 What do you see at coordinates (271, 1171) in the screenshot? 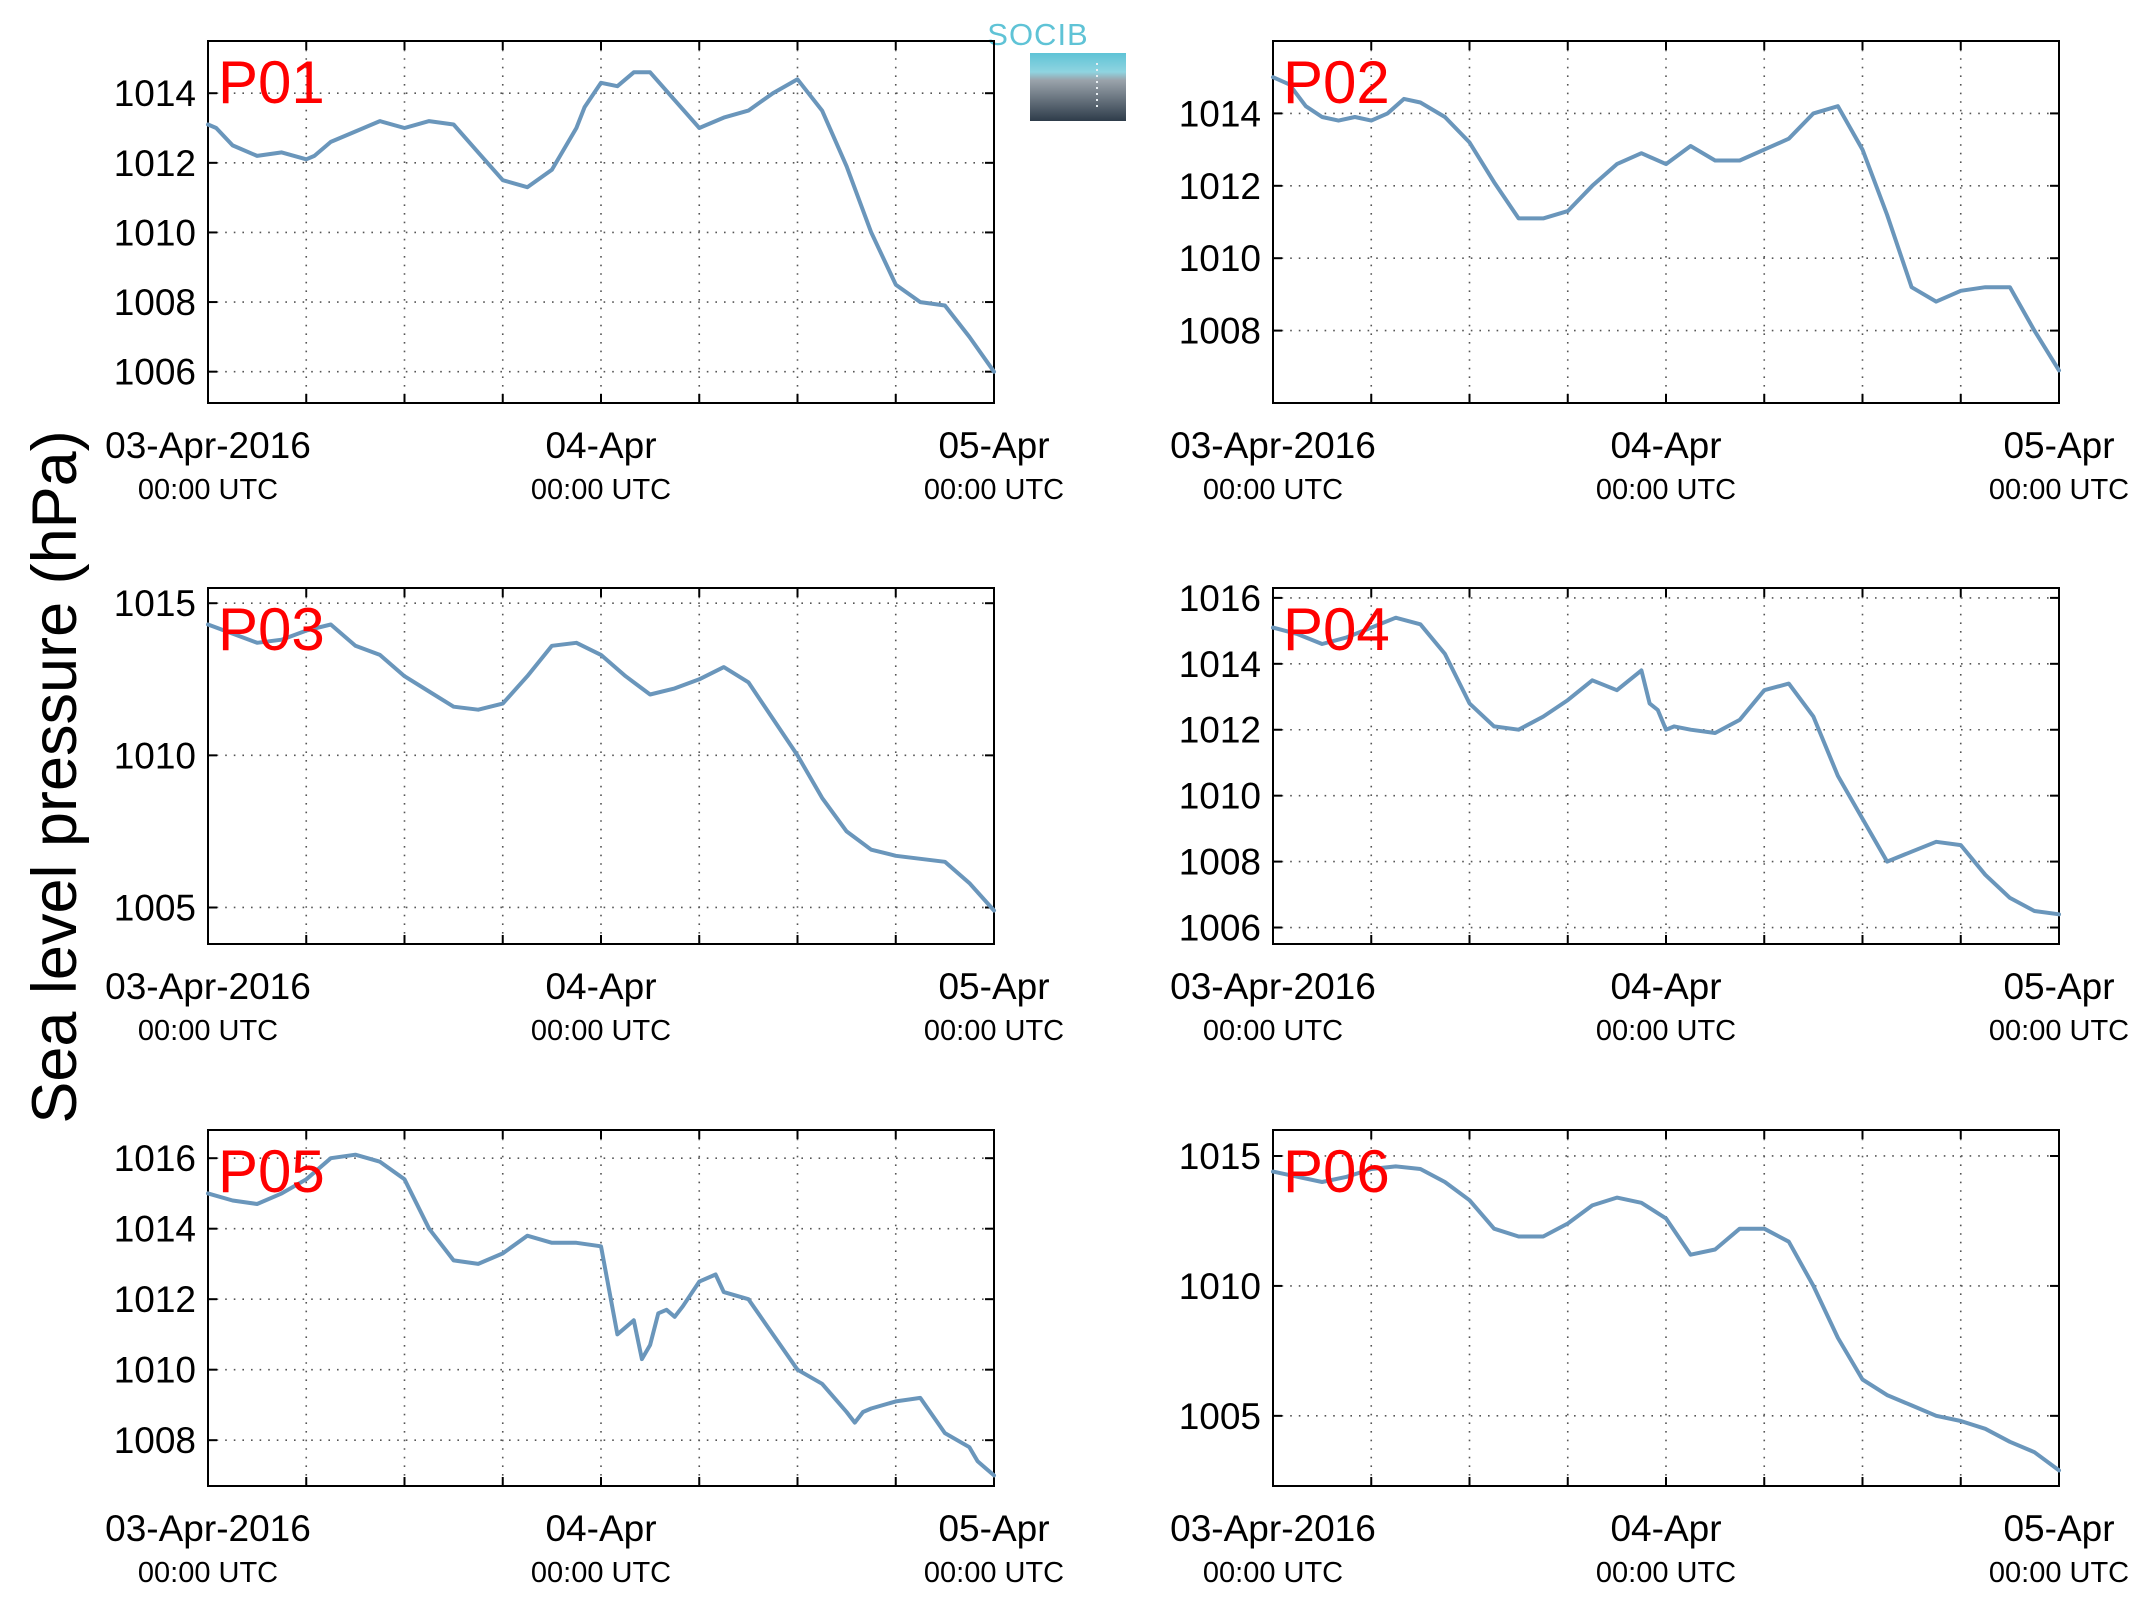
I see `panel-label: P05` at bounding box center [271, 1171].